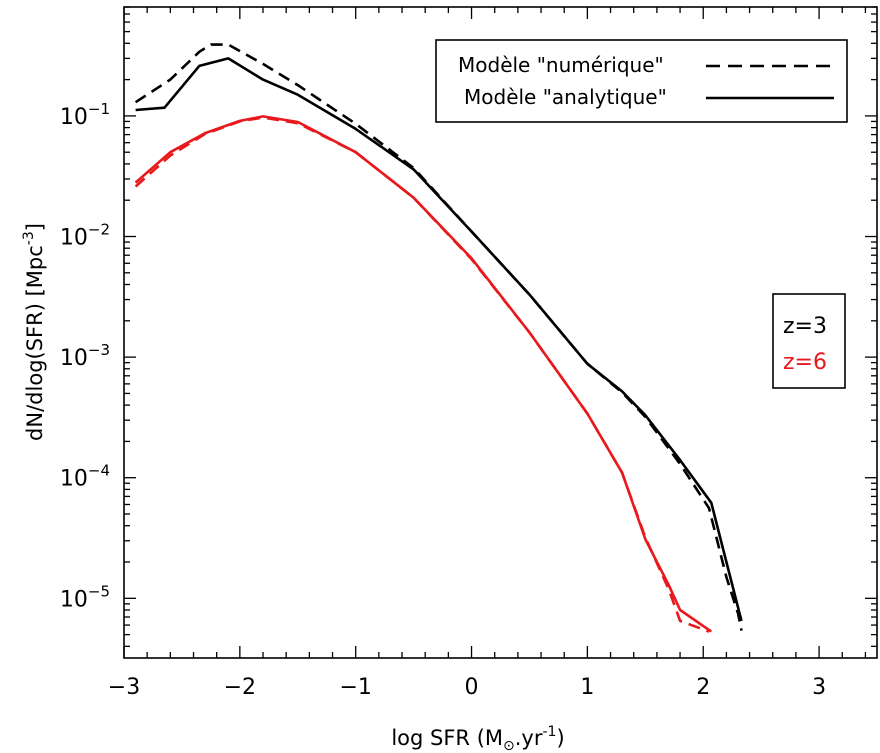 The image size is (880, 753). What do you see at coordinates (355, 687) in the screenshot?
I see `x-tick-label: −1` at bounding box center [355, 687].